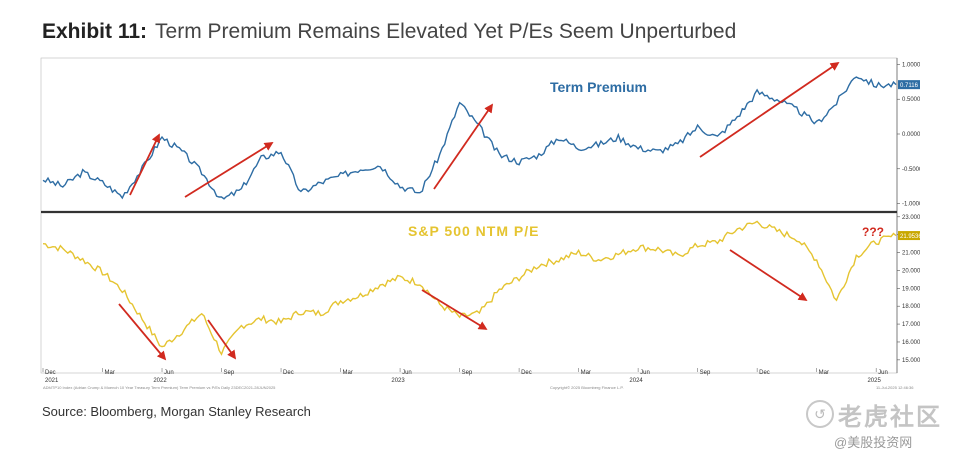 This screenshot has height=468, width=958. I want to click on watermark-text: 老虎社区, so click(890, 417).